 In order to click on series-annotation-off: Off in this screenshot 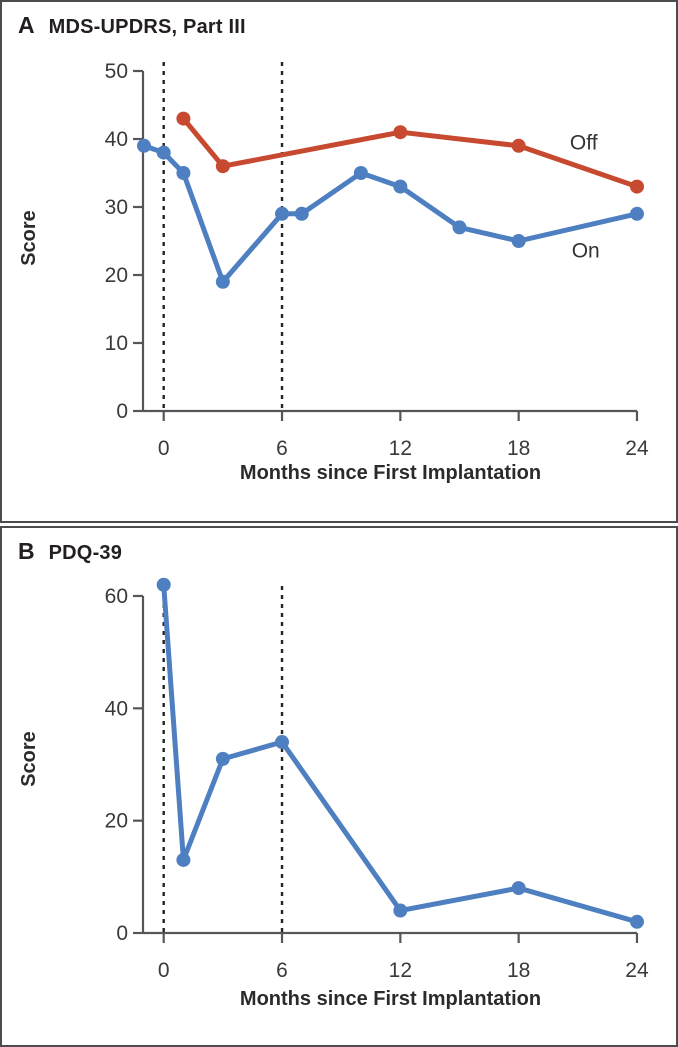, I will do `click(584, 142)`.